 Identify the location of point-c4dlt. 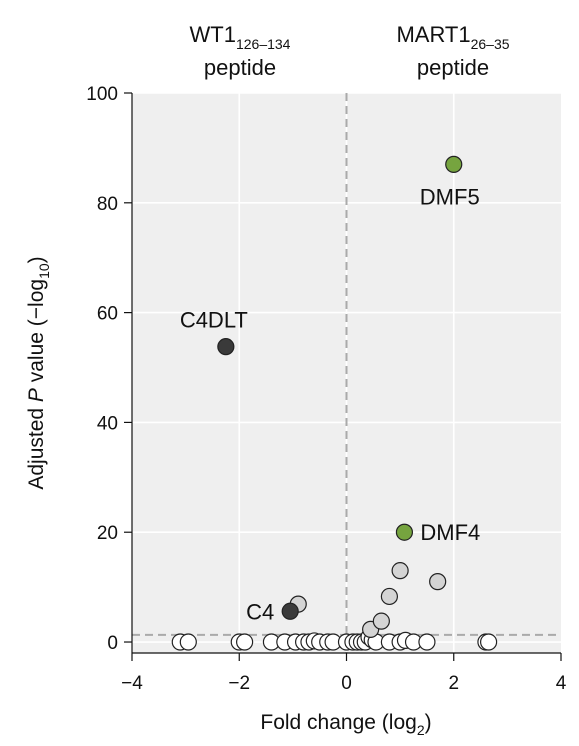
(226, 347).